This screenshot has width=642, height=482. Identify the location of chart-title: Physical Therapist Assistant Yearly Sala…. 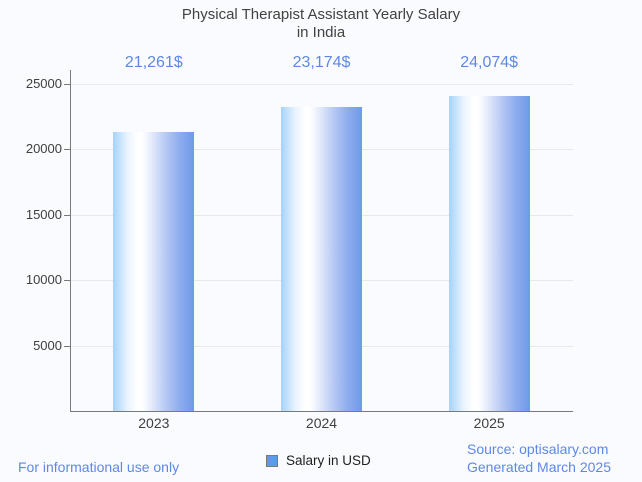
(321, 14).